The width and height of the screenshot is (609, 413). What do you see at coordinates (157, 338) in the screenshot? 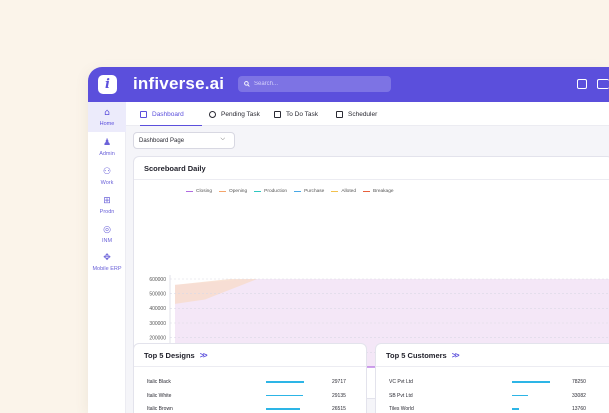
I see `y-tick-label: 200000` at bounding box center [157, 338].